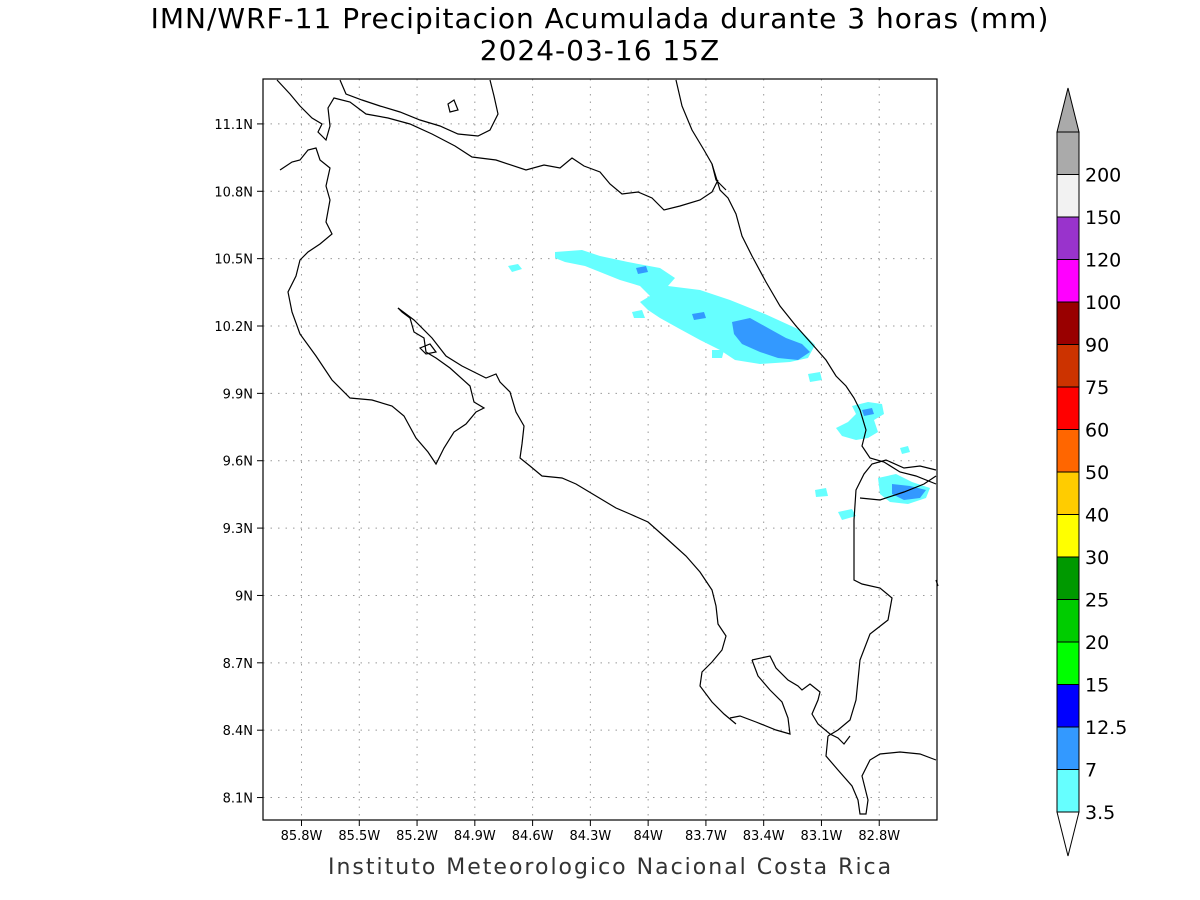  I want to click on legend-color-boxes, so click(1068, 472).